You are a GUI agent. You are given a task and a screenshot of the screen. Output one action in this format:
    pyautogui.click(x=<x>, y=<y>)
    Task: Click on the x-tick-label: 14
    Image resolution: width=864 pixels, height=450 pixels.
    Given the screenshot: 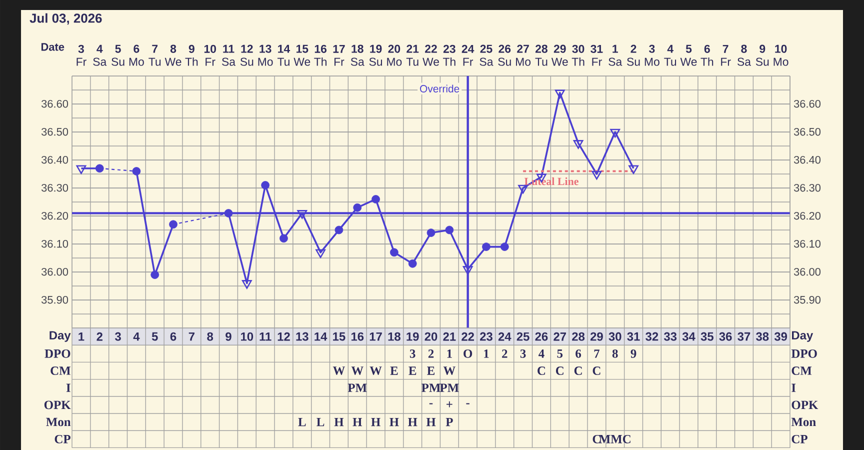 What is the action you would take?
    pyautogui.click(x=321, y=336)
    